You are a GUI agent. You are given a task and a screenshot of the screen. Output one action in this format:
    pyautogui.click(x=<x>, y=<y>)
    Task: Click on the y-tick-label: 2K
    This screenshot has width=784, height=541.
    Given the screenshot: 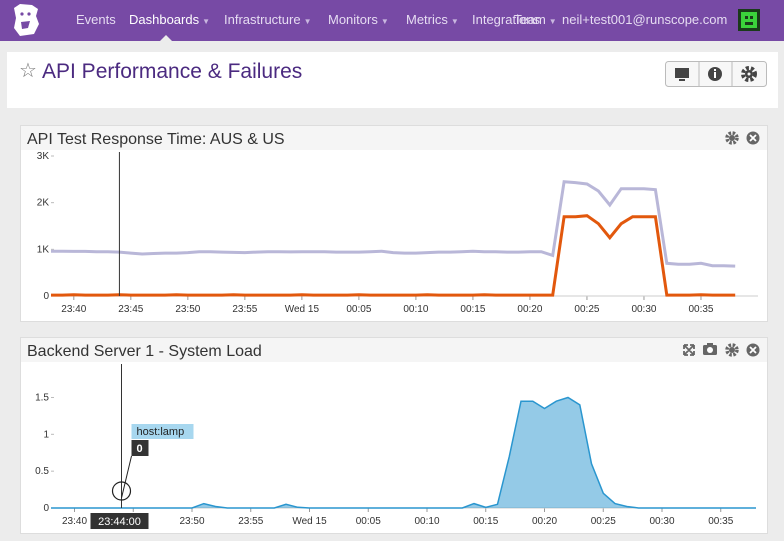 What is the action you would take?
    pyautogui.click(x=43, y=203)
    